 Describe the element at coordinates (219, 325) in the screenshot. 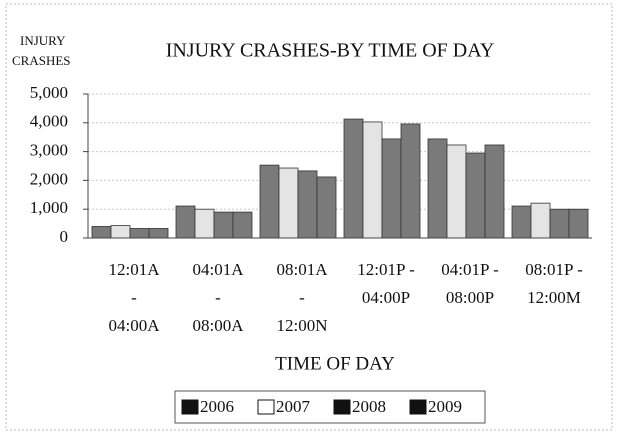

I see `x-tick-label: 08:00A` at that location.